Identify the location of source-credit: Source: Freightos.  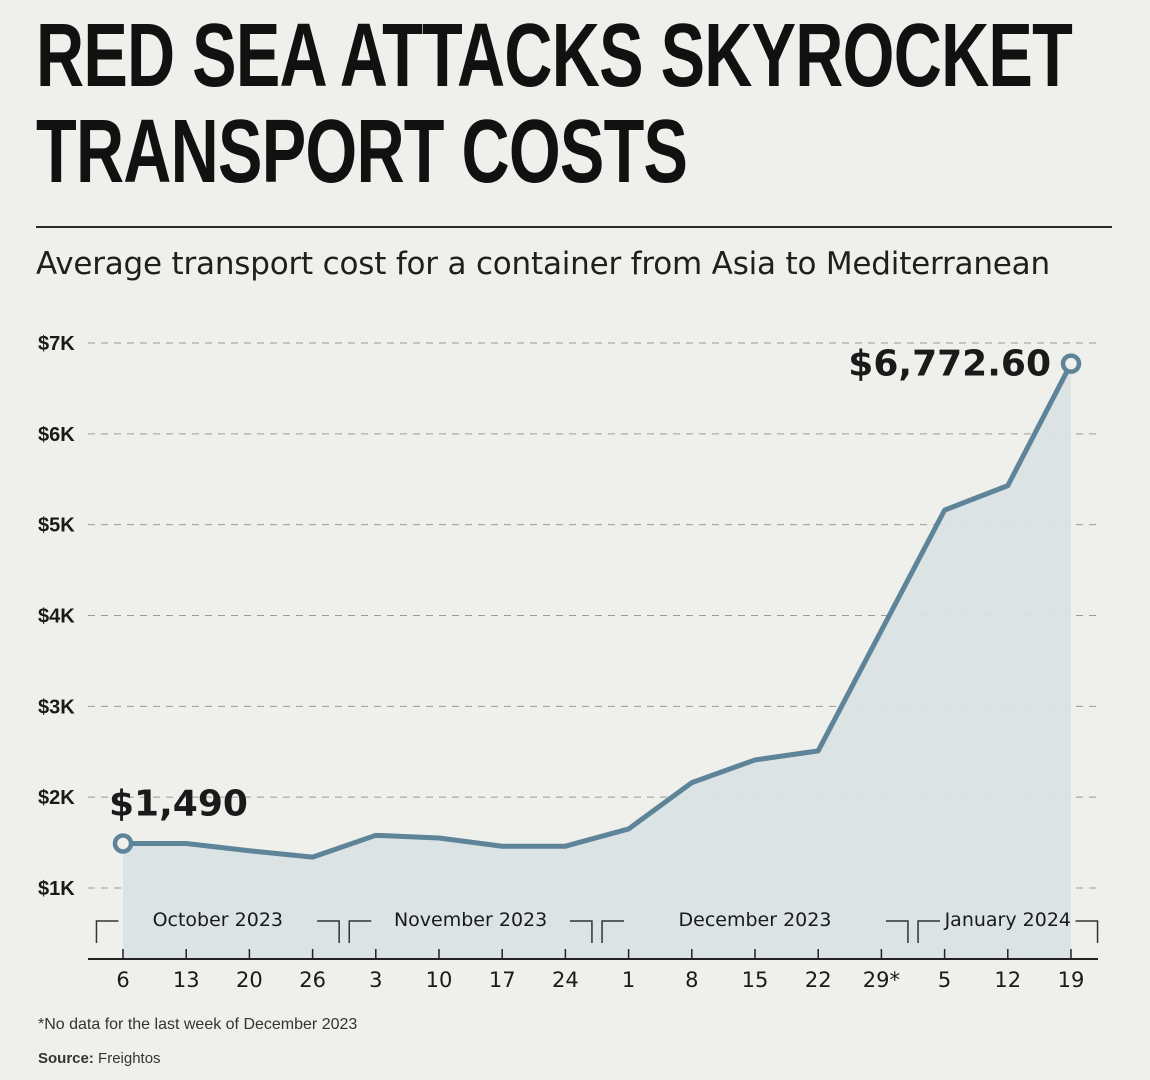
(99, 1058).